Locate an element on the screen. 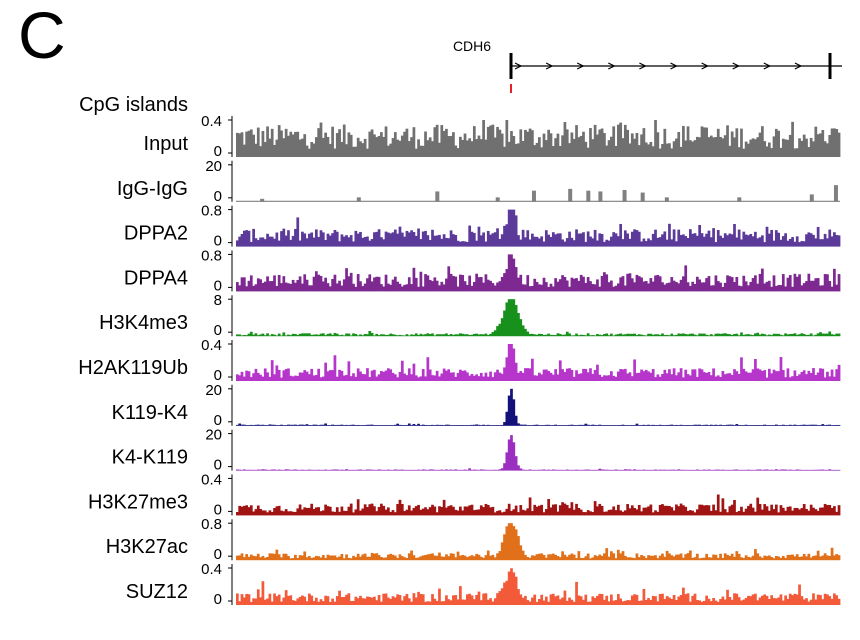 The width and height of the screenshot is (860, 640). cpg-track-label: CpG islands is located at coordinates (133, 105).